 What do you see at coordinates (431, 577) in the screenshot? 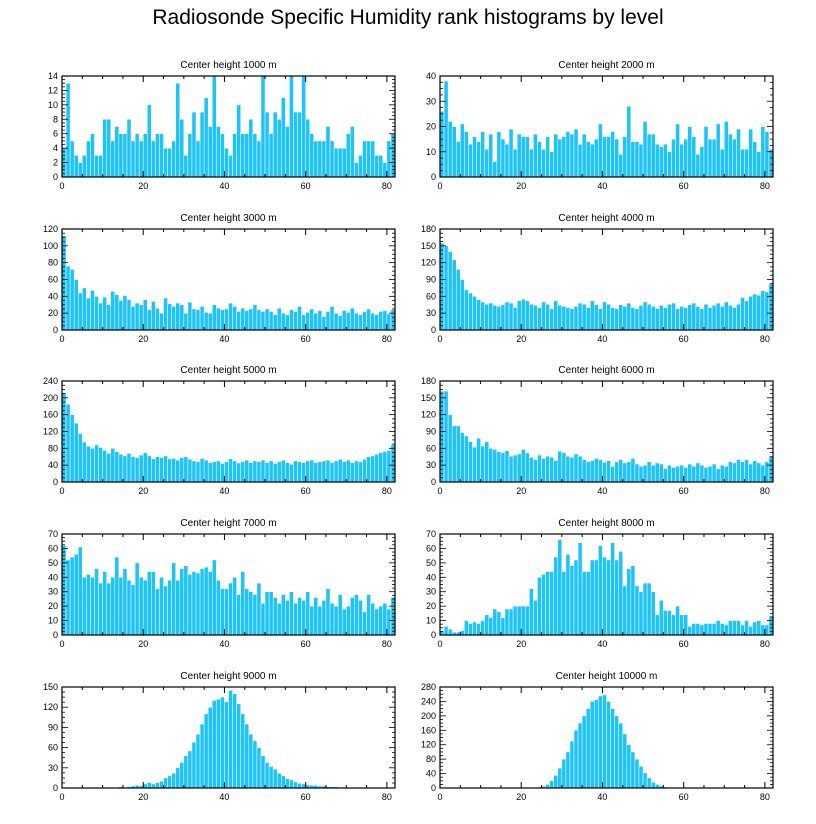
I see `y-tick-label: 40` at bounding box center [431, 577].